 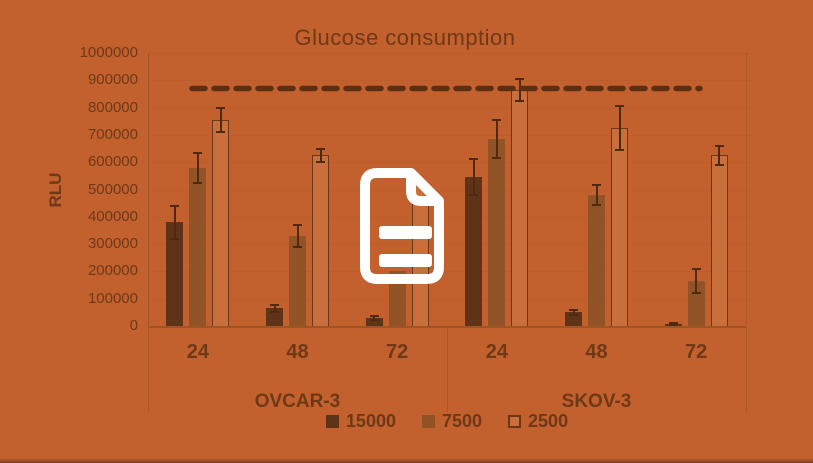 What do you see at coordinates (406, 460) in the screenshot?
I see `bottom-shade` at bounding box center [406, 460].